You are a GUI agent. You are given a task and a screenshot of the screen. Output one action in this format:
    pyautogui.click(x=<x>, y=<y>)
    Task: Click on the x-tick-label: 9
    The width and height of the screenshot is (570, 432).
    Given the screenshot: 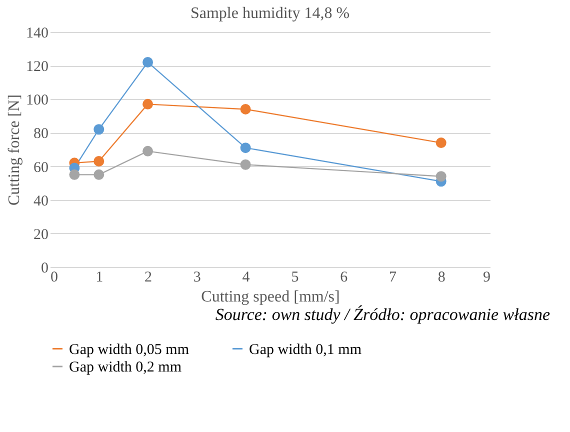 What is the action you would take?
    pyautogui.click(x=486, y=278)
    